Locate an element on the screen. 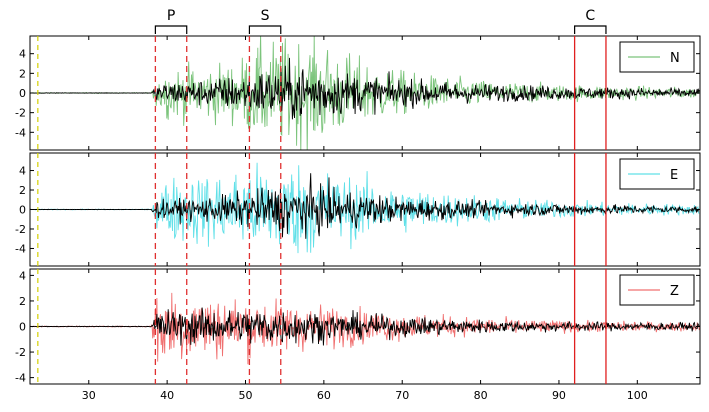  filtered-trace-z is located at coordinates (365, 326).